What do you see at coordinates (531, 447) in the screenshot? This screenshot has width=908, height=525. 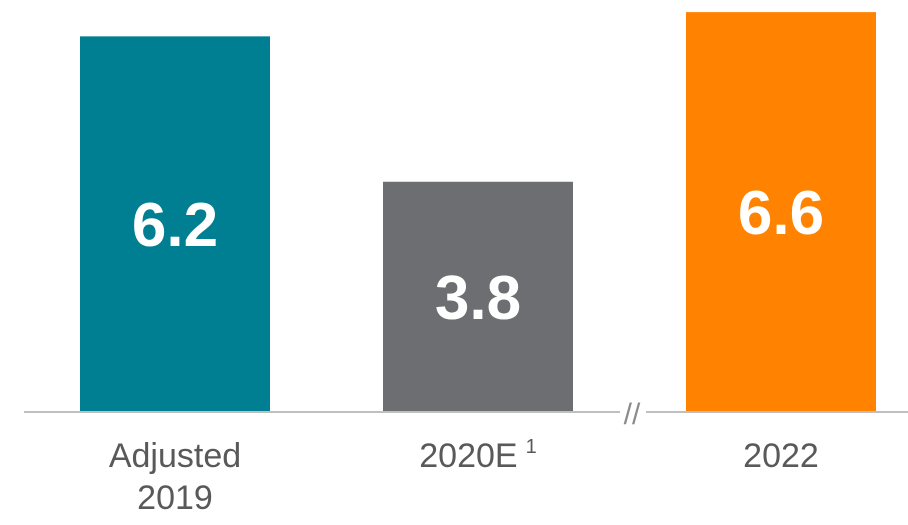 I see `footnote-marker-1: 1` at bounding box center [531, 447].